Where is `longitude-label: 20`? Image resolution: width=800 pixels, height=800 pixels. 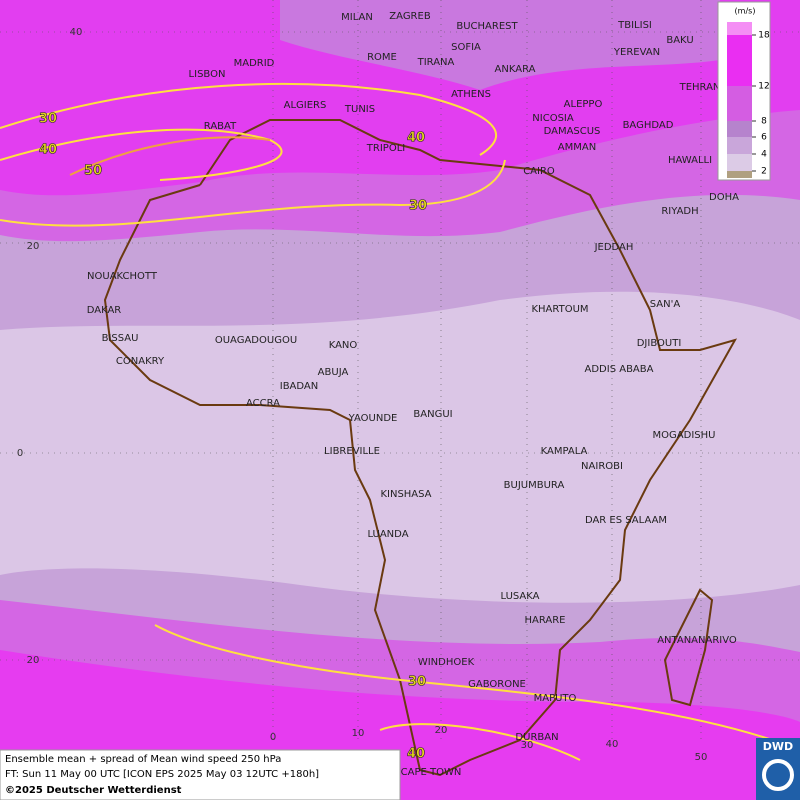
longitude-label: 20 is located at coordinates (441, 730).